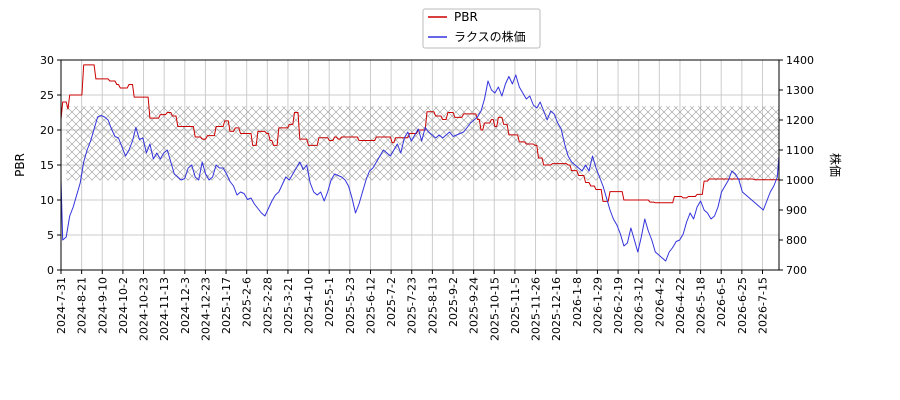  Describe the element at coordinates (800, 150) in the screenshot. I see `y-right-tick-label: 1100` at that location.